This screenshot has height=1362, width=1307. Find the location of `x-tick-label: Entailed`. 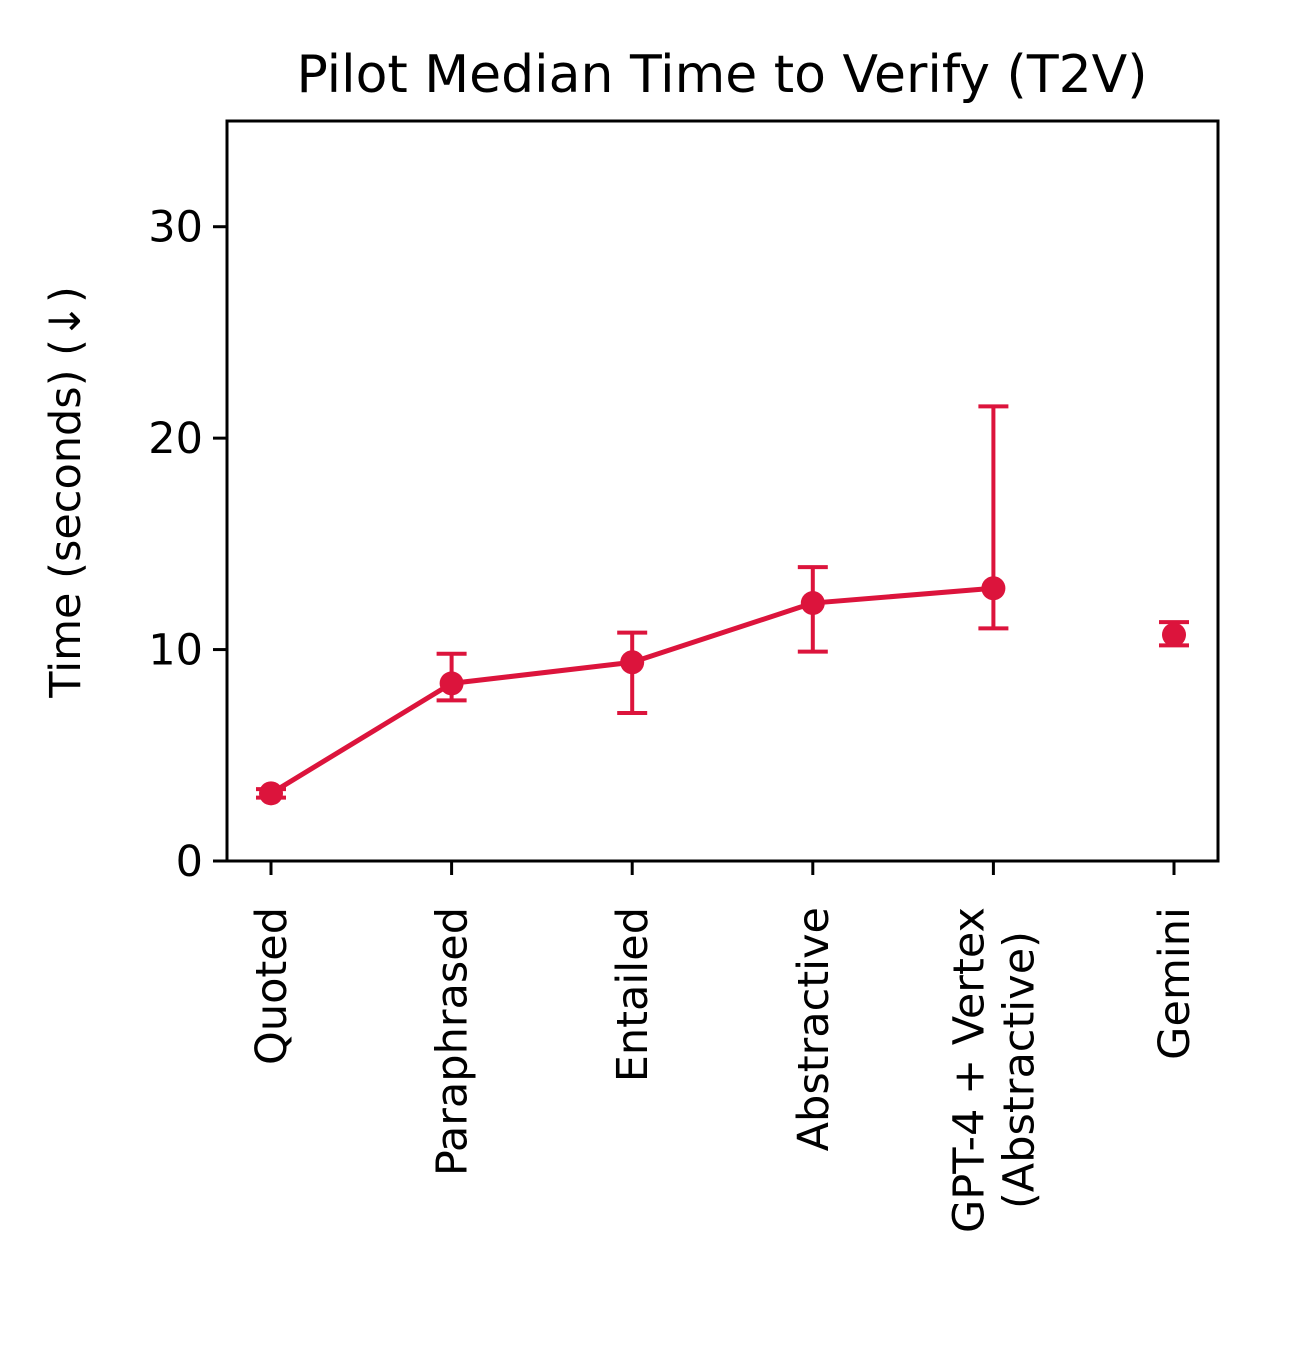

x-tick-label: Entailed is located at coordinates (633, 994).